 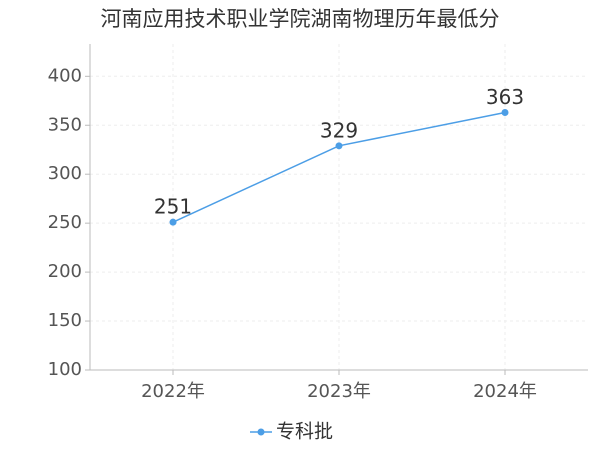 What do you see at coordinates (505, 391) in the screenshot?
I see `x-tick-label: 2024年` at bounding box center [505, 391].